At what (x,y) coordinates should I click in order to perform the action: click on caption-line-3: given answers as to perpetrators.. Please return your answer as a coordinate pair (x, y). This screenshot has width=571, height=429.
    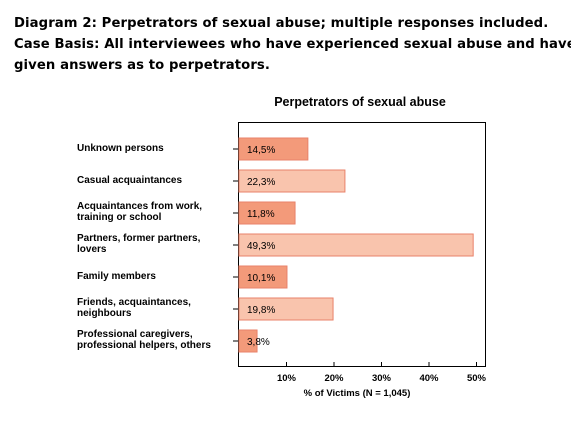
    Looking at the image, I should click on (142, 65).